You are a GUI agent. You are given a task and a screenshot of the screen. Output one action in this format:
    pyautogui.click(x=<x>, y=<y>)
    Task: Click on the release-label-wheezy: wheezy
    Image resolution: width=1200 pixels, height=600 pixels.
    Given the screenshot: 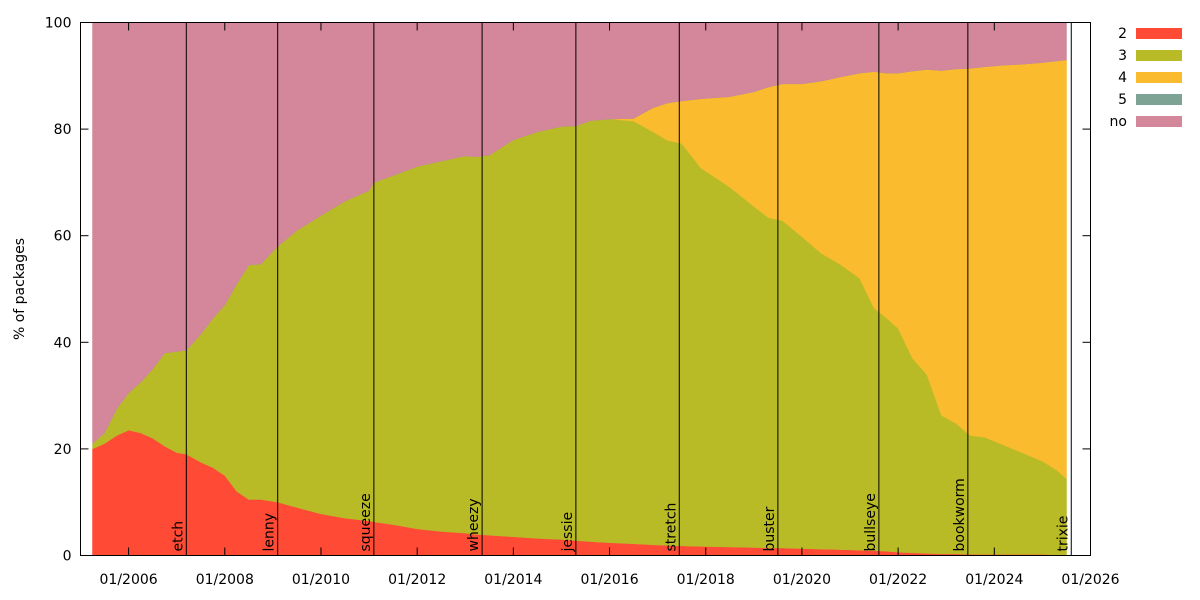 What is the action you would take?
    pyautogui.click(x=474, y=524)
    